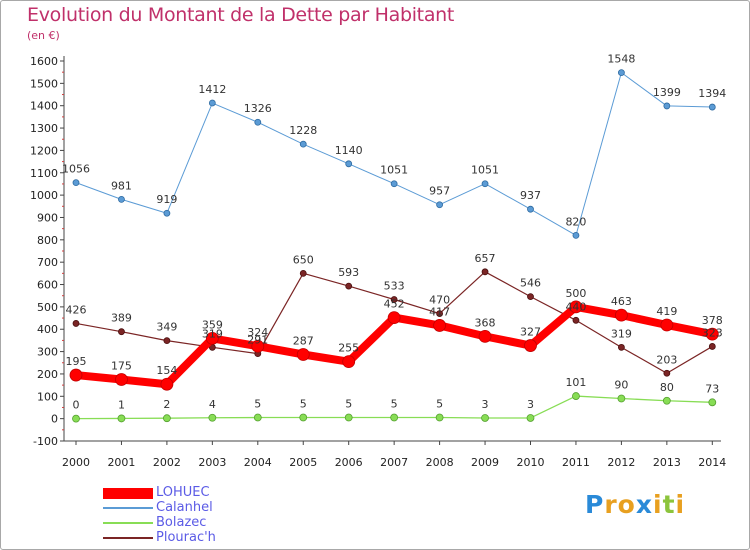 The width and height of the screenshot is (750, 550). What do you see at coordinates (439, 300) in the screenshot?
I see `data-label: 470` at bounding box center [439, 300].